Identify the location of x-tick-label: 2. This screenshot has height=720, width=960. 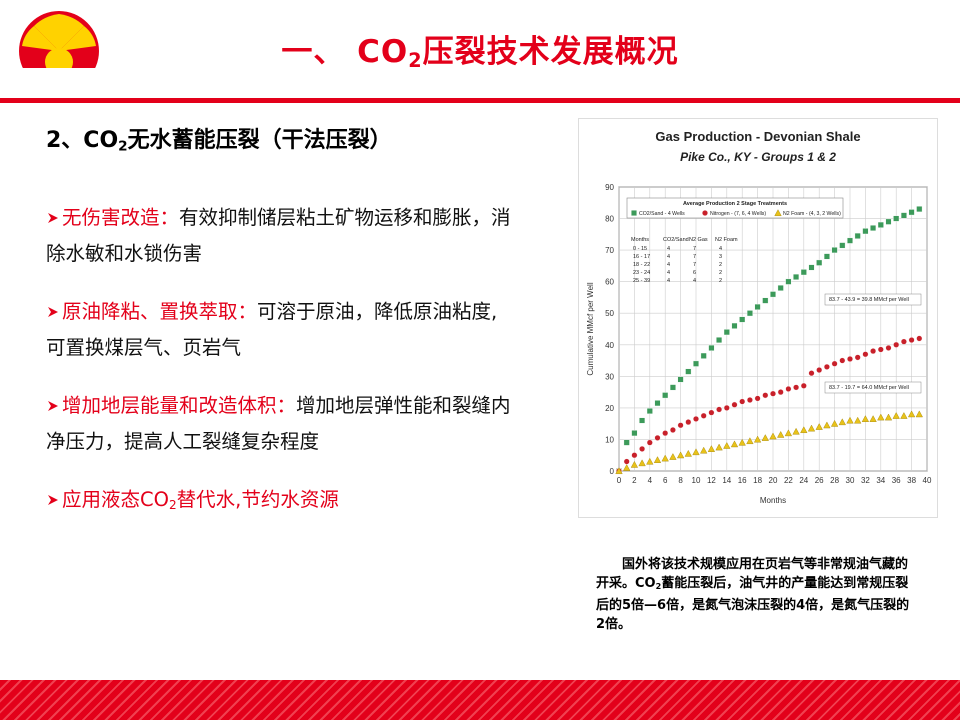
(634, 480).